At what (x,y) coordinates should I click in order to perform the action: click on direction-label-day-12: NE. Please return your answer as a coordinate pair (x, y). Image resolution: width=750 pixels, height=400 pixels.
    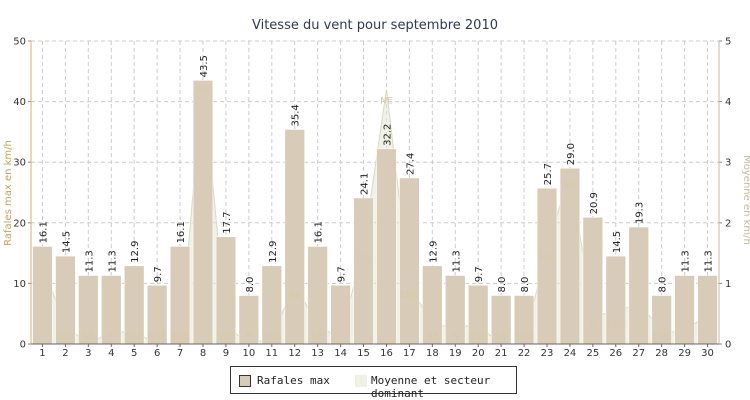
    Looking at the image, I should click on (295, 295).